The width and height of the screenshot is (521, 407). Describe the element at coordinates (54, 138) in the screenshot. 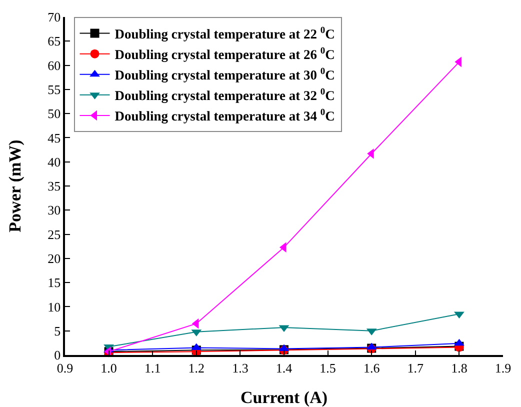

I see `y-tick-label: 45` at that location.